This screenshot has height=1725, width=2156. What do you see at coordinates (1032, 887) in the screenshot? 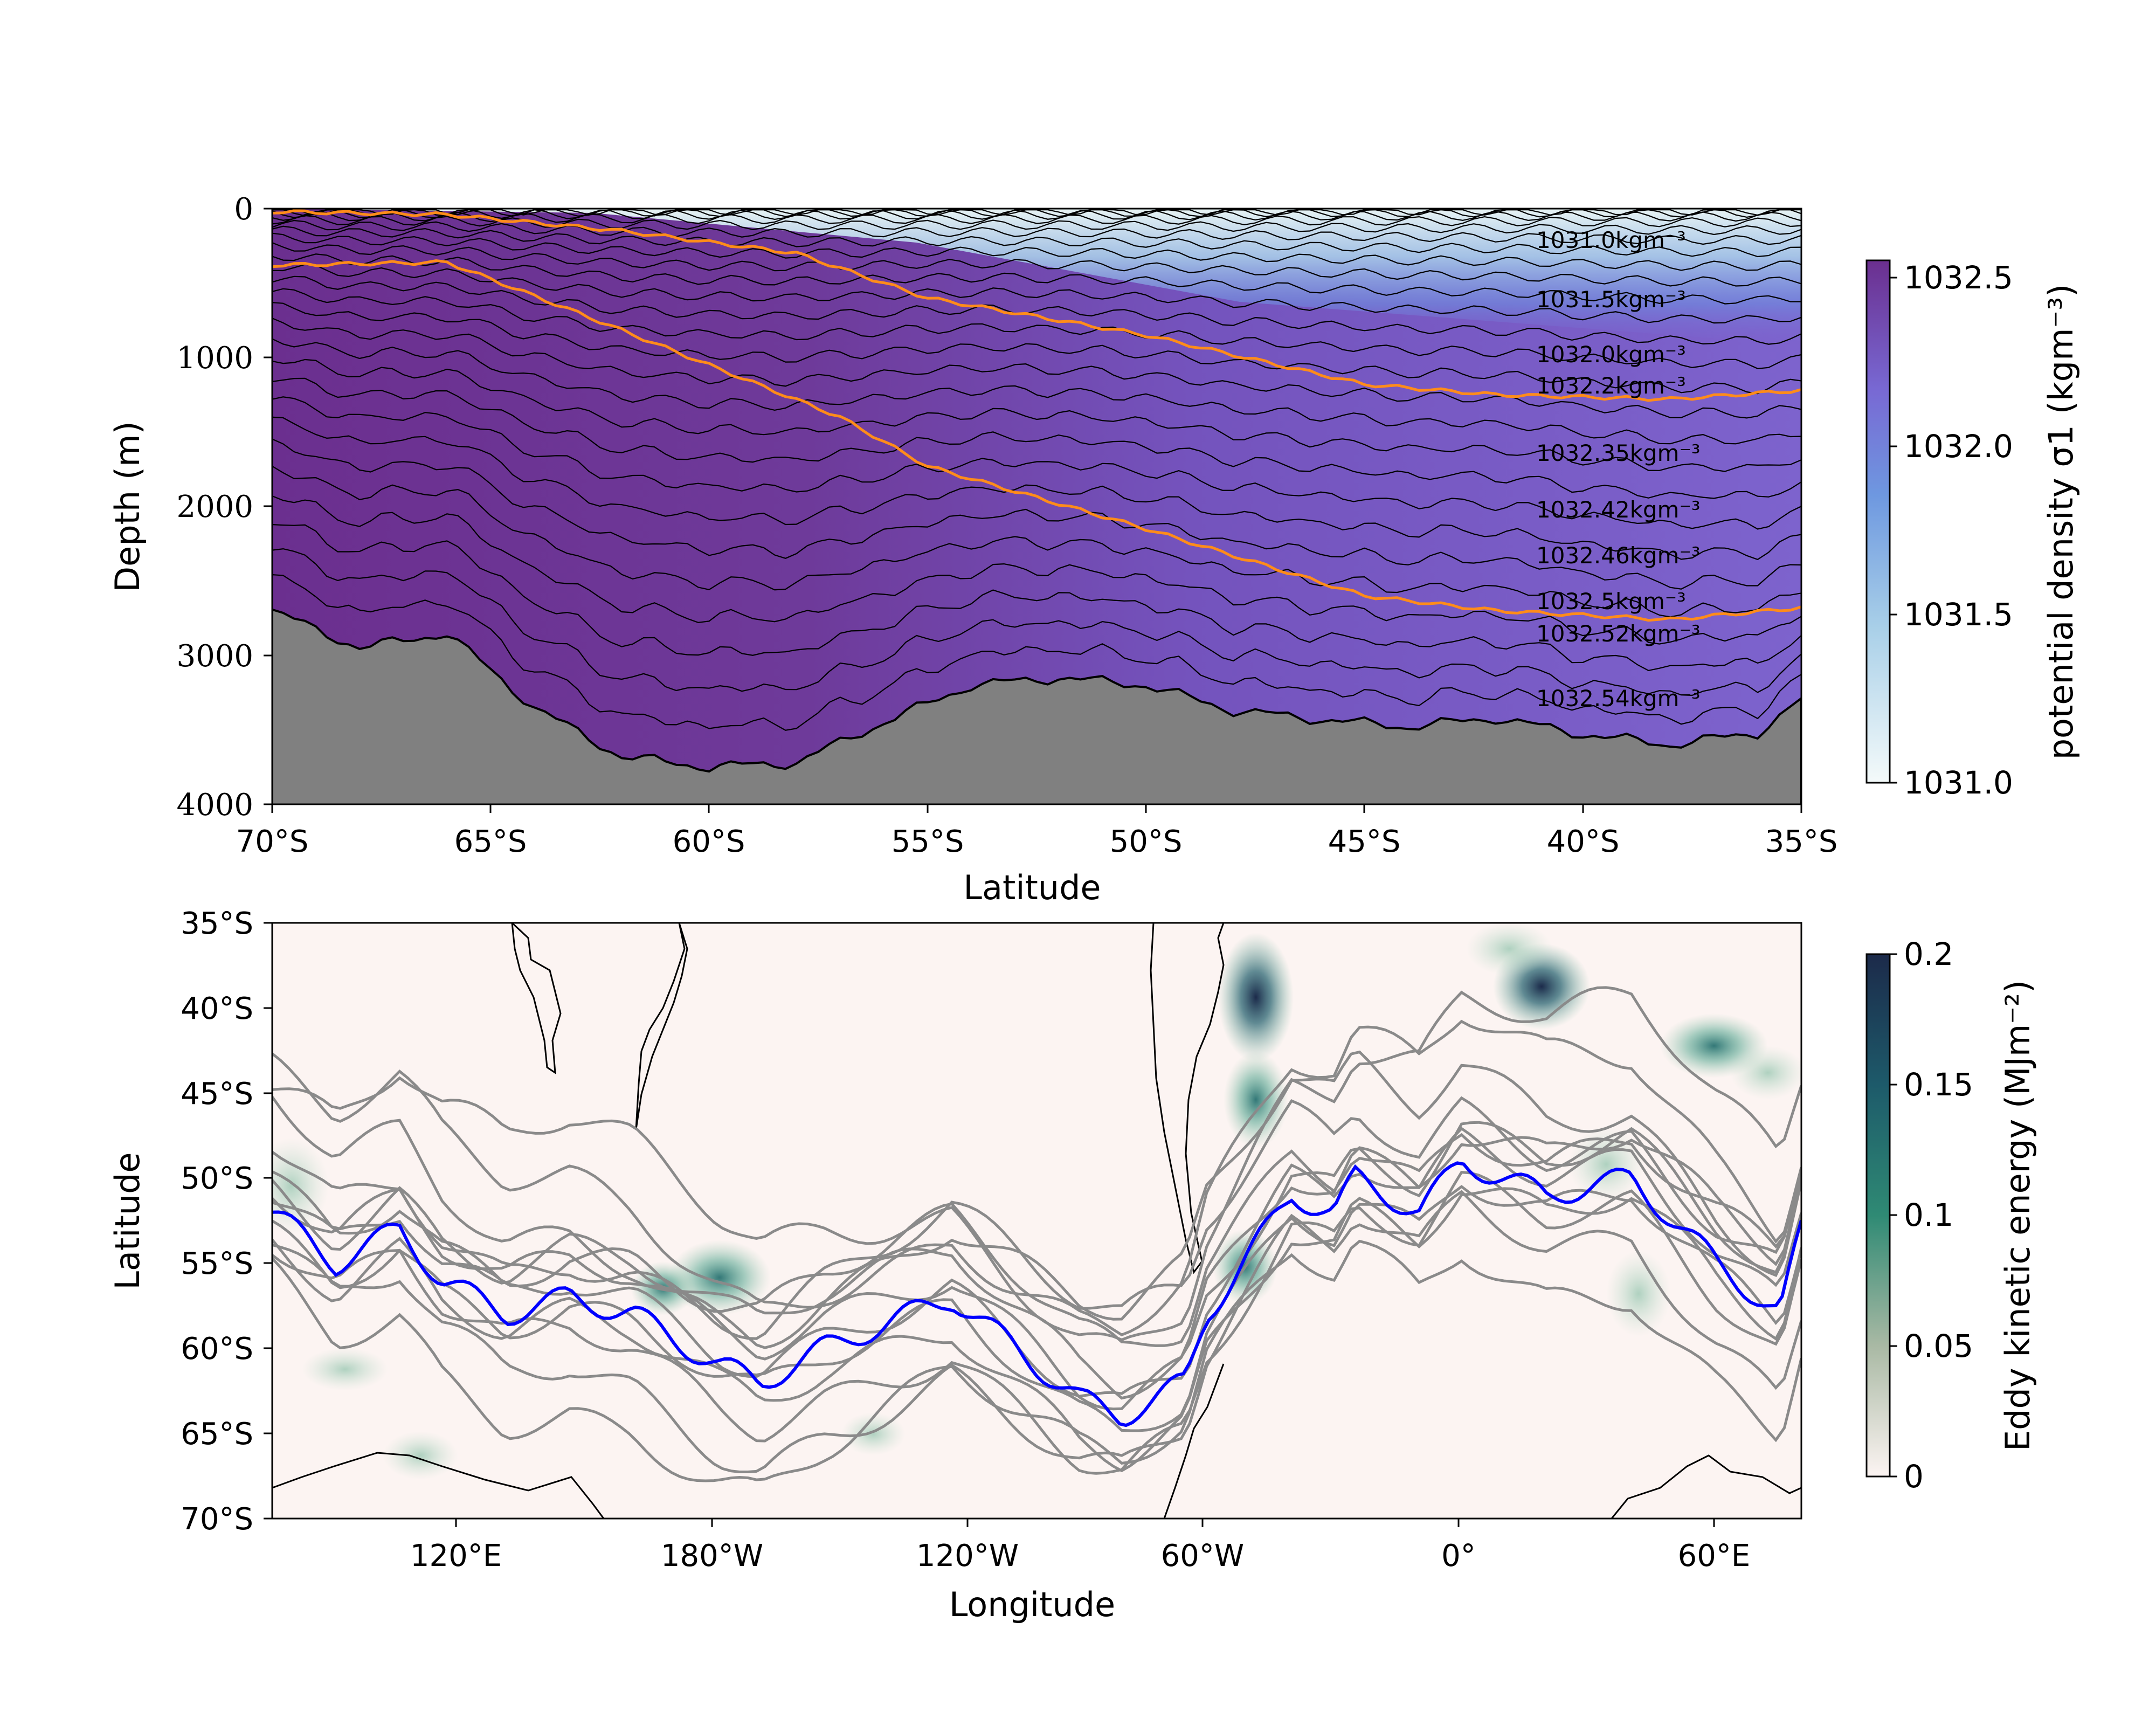
I see `x-axis-label: Latitude` at bounding box center [1032, 887].